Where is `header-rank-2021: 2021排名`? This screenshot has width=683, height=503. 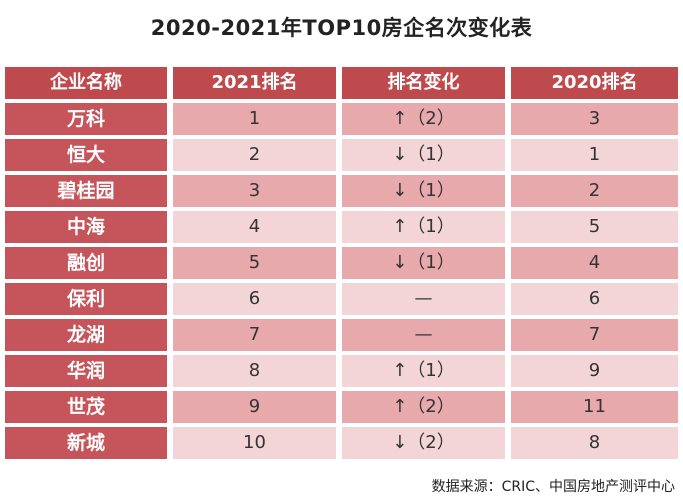
header-rank-2021: 2021排名 is located at coordinates (254, 83).